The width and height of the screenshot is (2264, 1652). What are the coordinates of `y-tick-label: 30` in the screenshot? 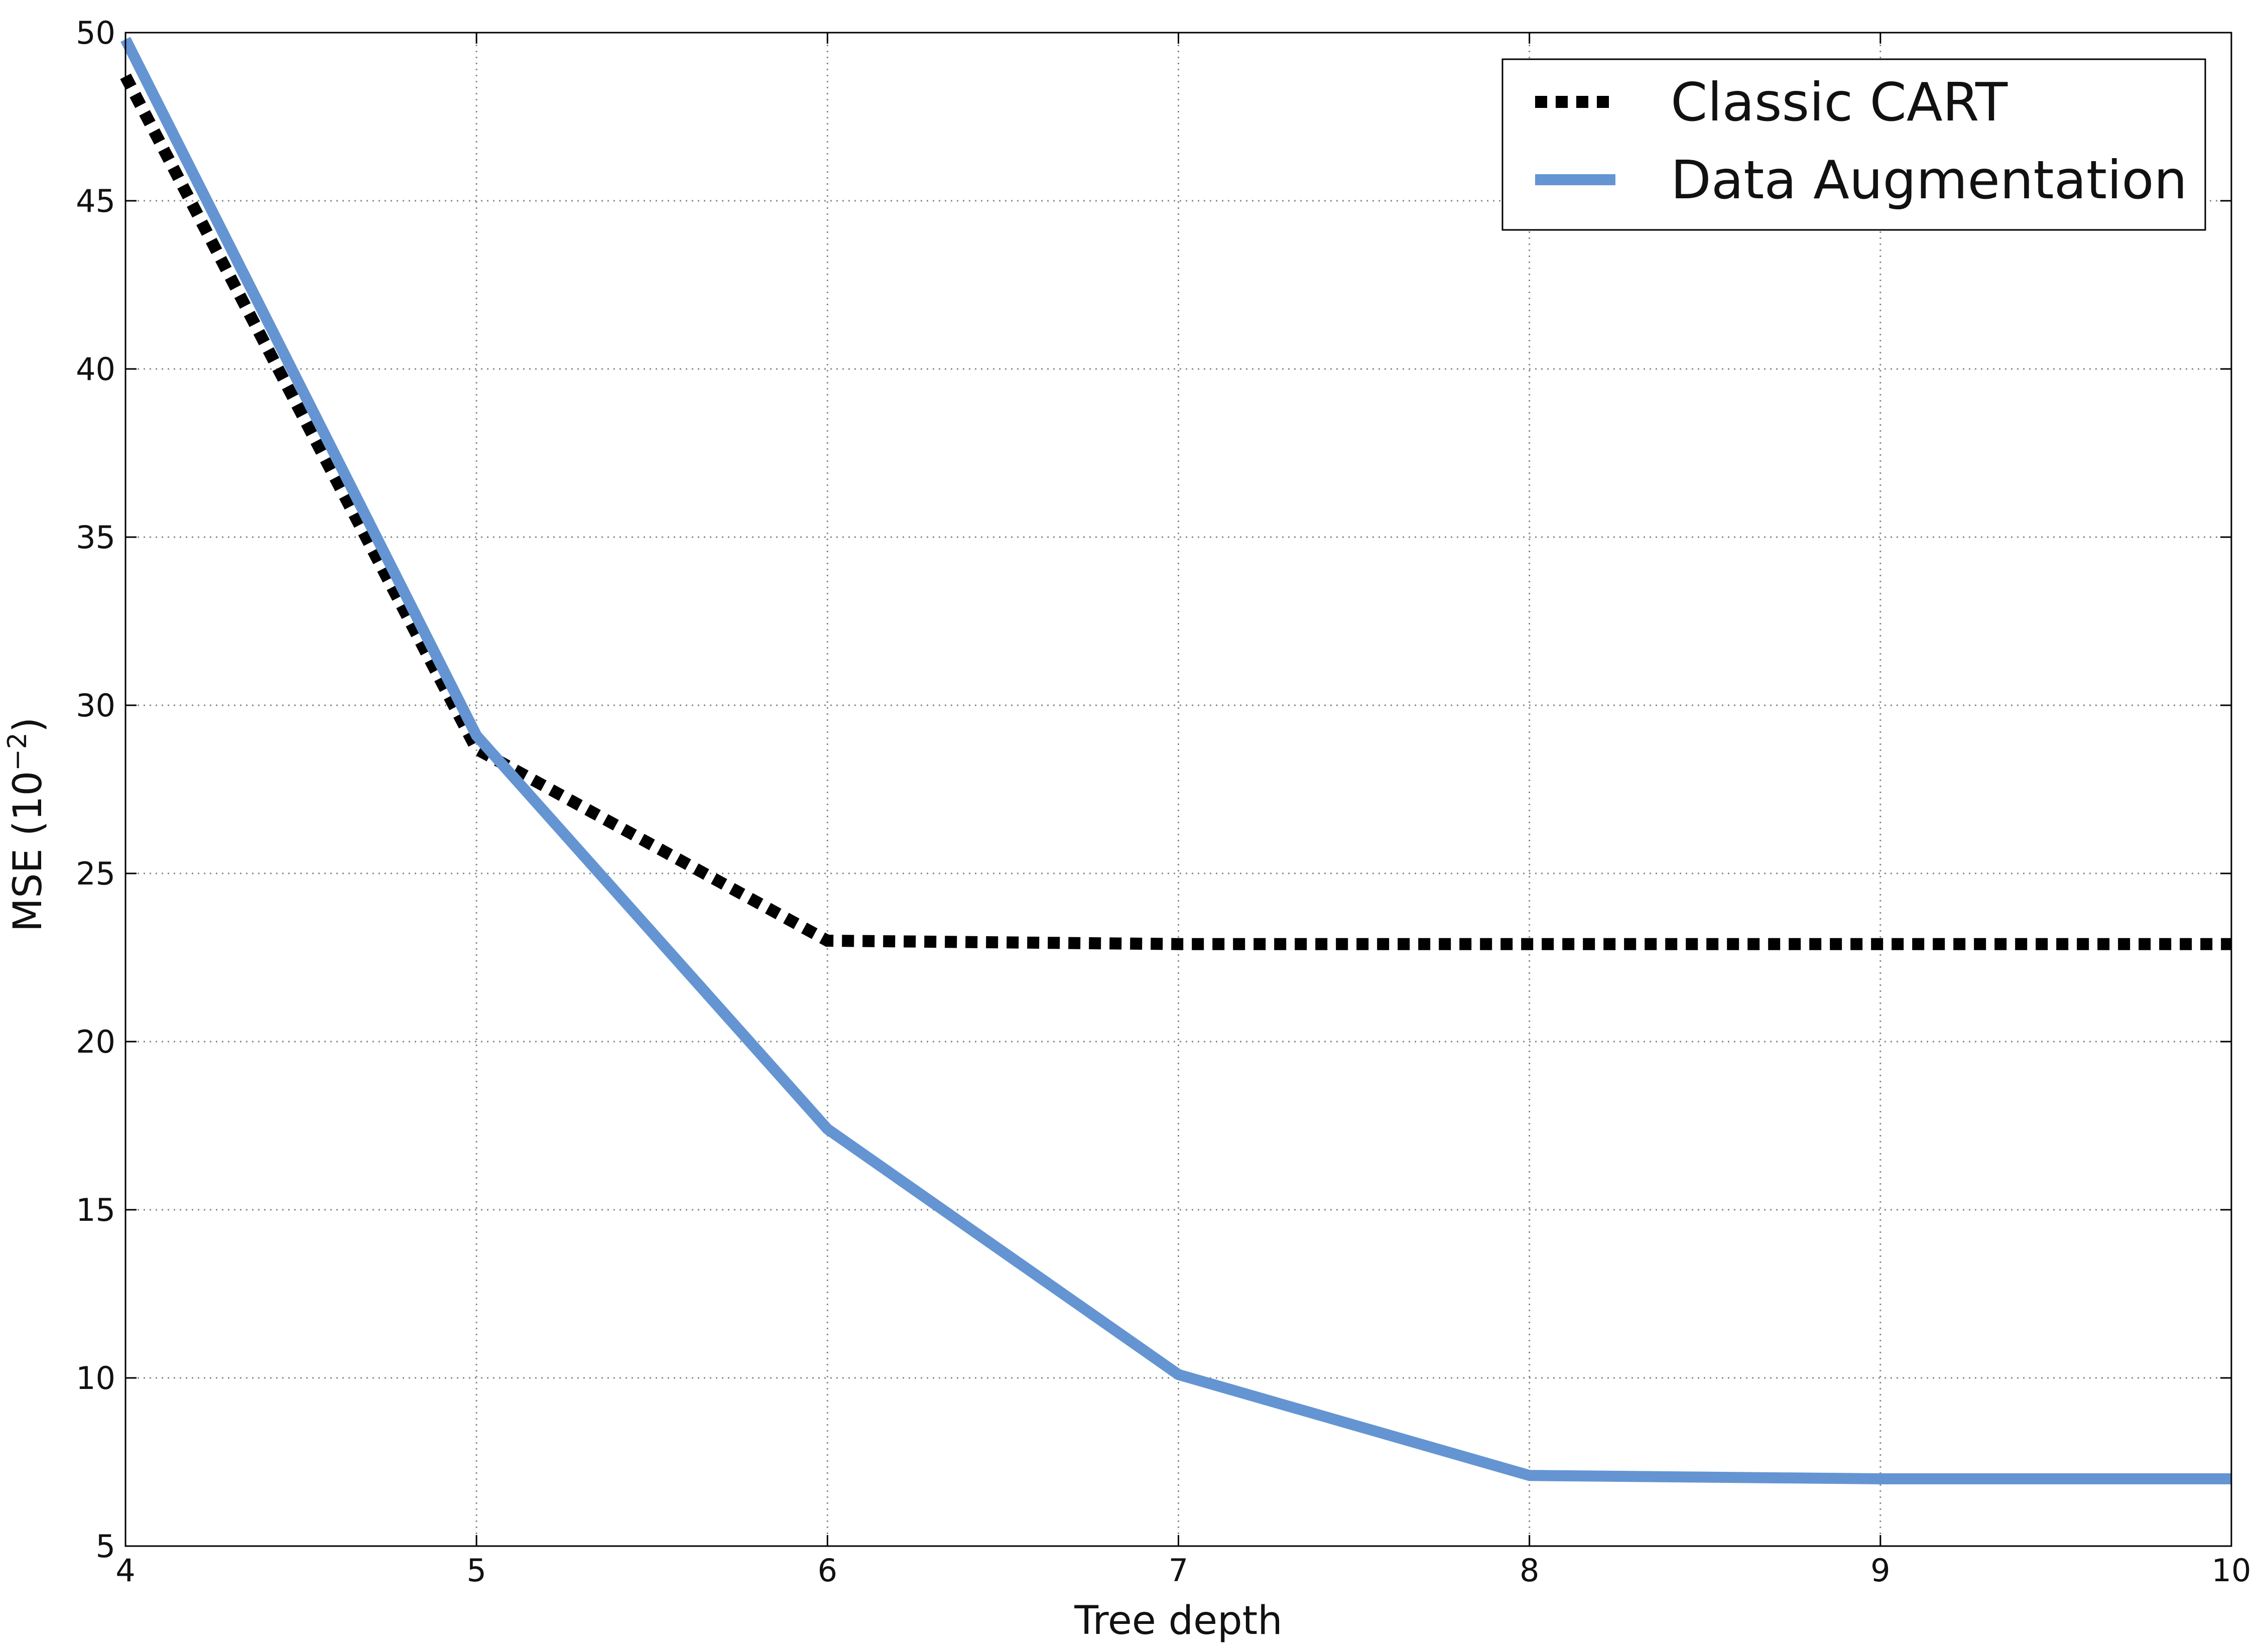 It's located at (95, 705).